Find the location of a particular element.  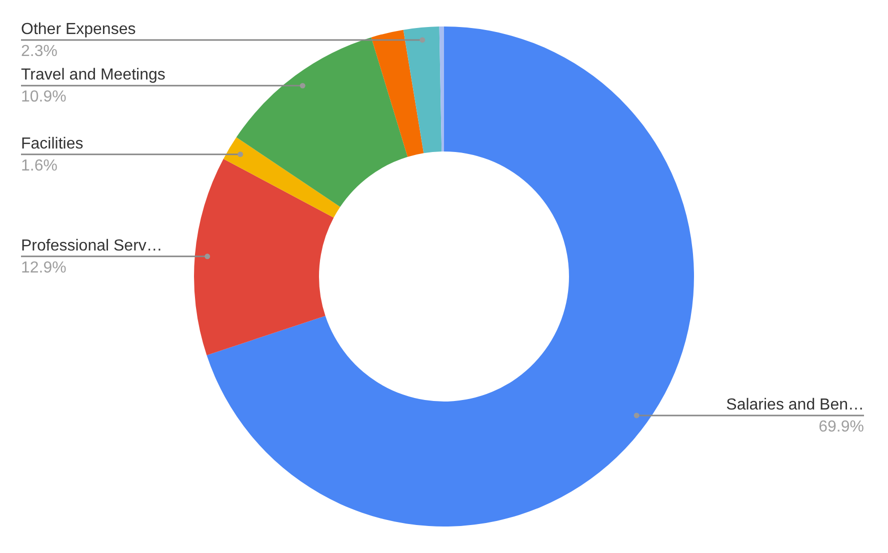

slice-label: Travel and Meetings is located at coordinates (93, 75).